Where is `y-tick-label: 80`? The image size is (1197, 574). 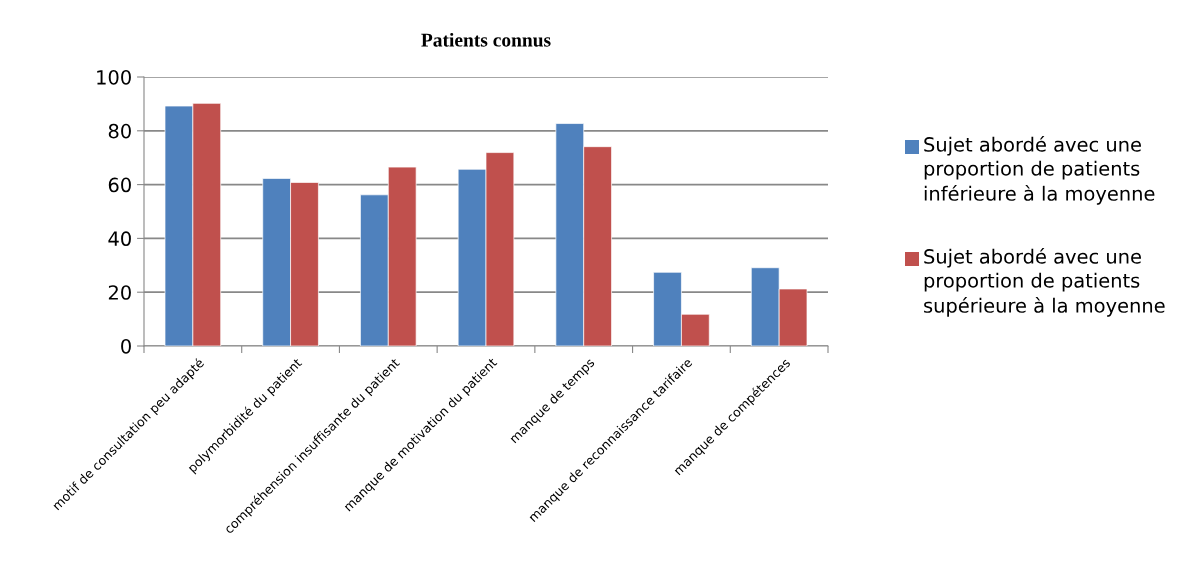 y-tick-label: 80 is located at coordinates (119, 131).